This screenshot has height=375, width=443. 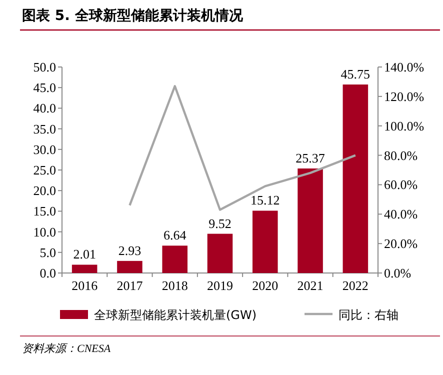 What do you see at coordinates (401, 244) in the screenshot?
I see `y2-tick-label: 20.0%` at bounding box center [401, 244].